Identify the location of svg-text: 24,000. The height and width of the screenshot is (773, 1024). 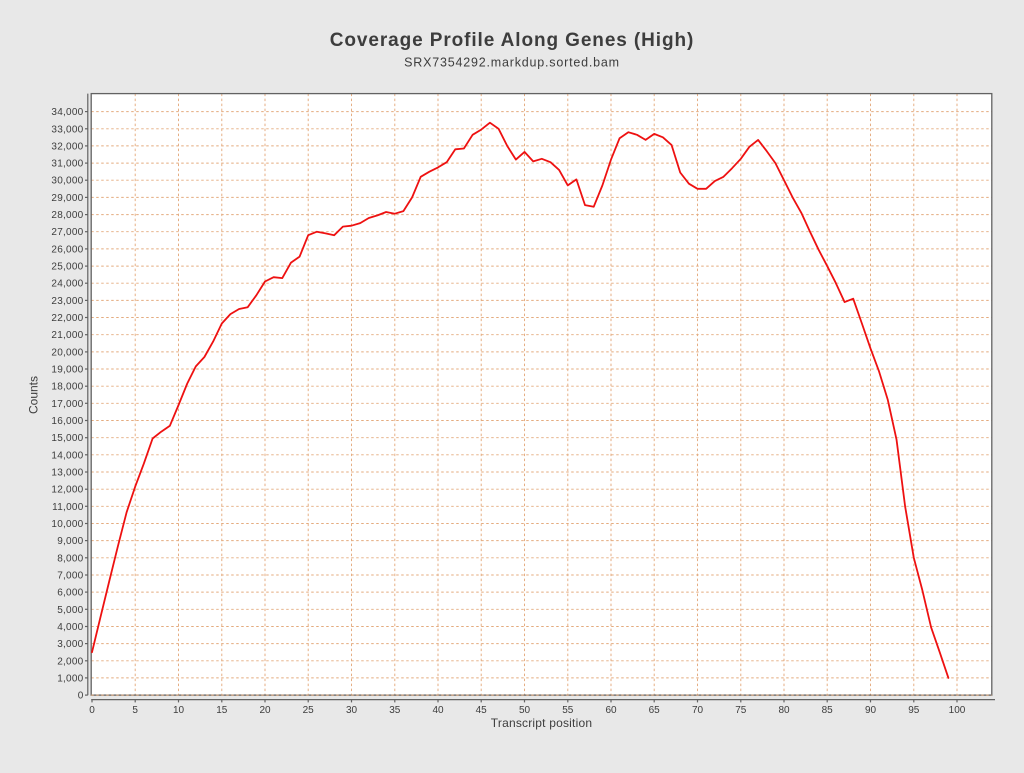
(67, 284).